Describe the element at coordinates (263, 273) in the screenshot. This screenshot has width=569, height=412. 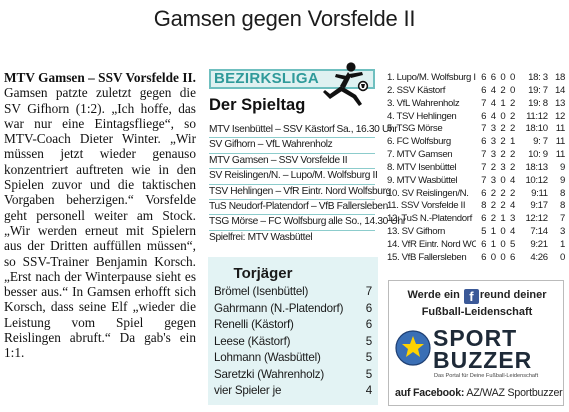
I see `top-scorers-title: Torjäger` at that location.